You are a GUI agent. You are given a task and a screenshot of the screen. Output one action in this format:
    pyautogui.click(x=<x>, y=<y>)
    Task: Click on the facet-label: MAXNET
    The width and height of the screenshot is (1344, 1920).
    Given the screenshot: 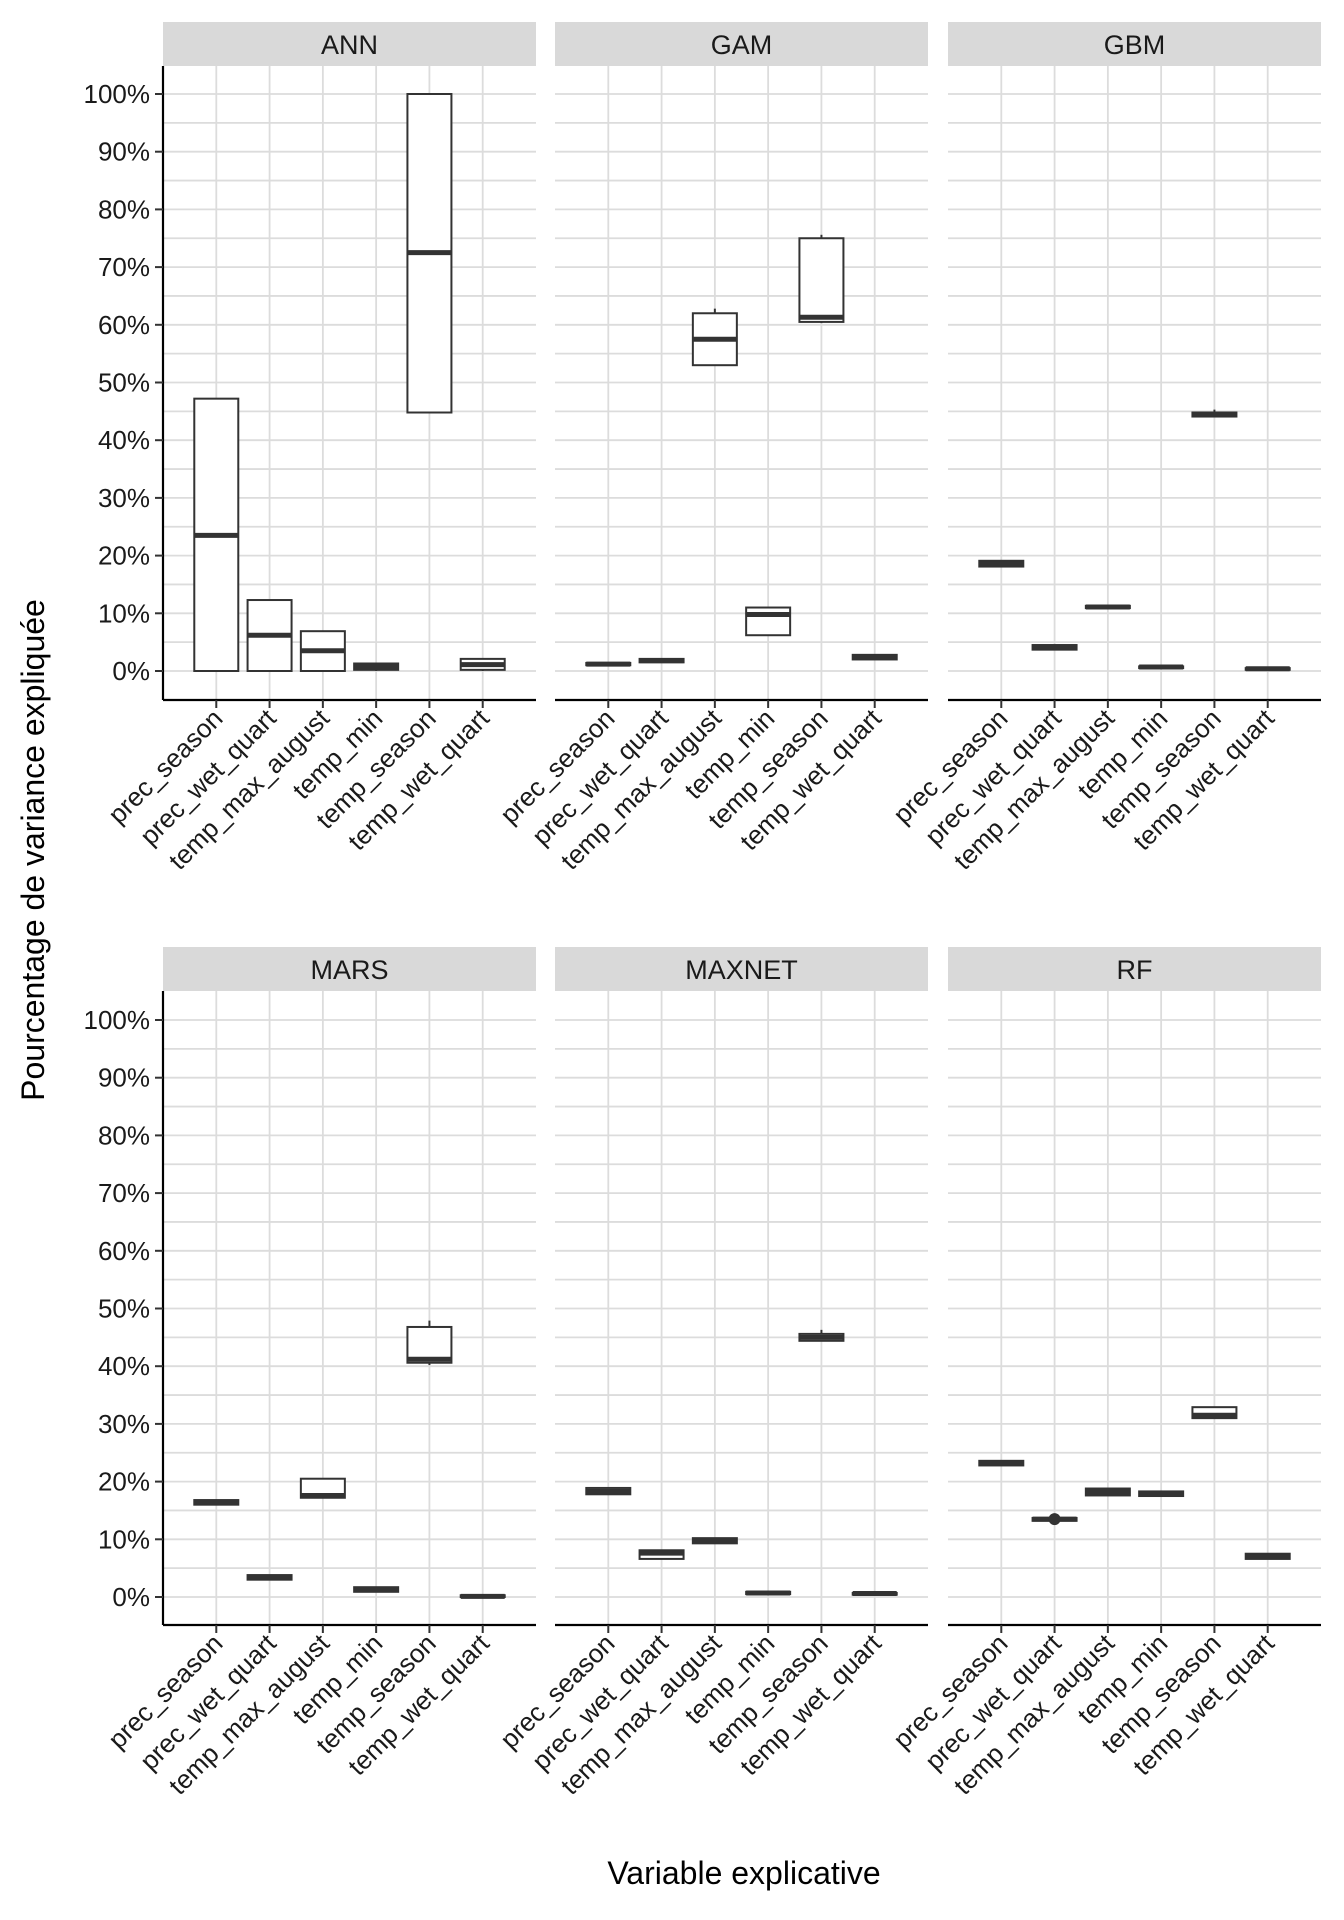 What is the action you would take?
    pyautogui.click(x=741, y=970)
    